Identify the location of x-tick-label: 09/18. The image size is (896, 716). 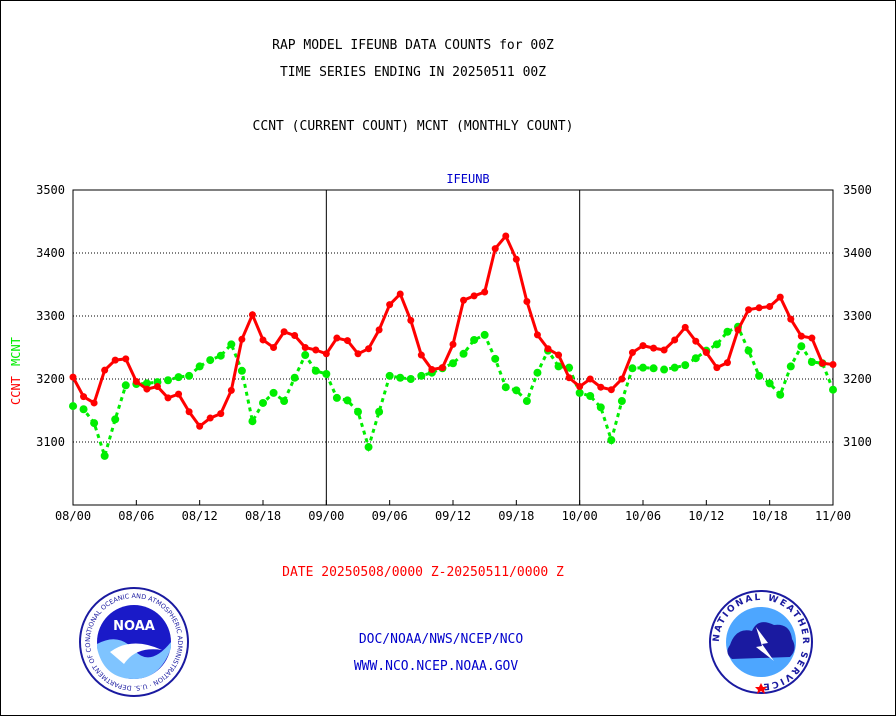
(516, 516).